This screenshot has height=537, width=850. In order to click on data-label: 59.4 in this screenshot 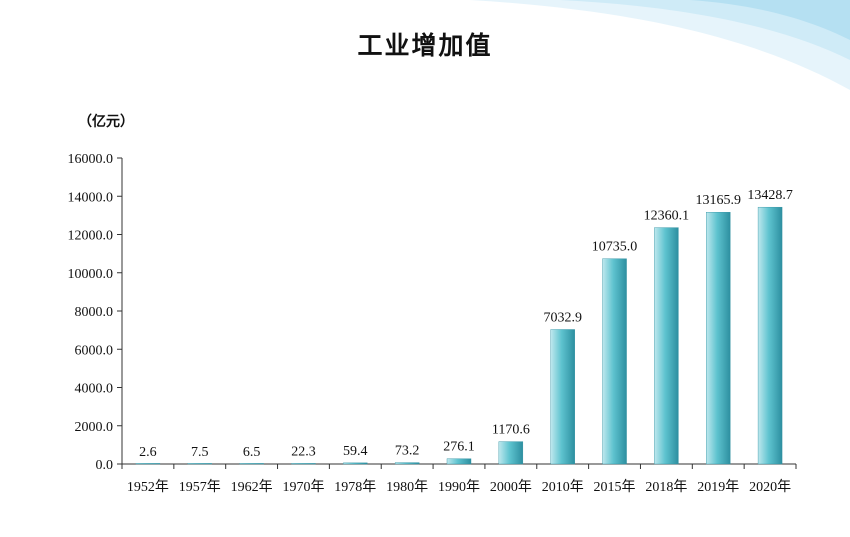, I will do `click(355, 451)`.